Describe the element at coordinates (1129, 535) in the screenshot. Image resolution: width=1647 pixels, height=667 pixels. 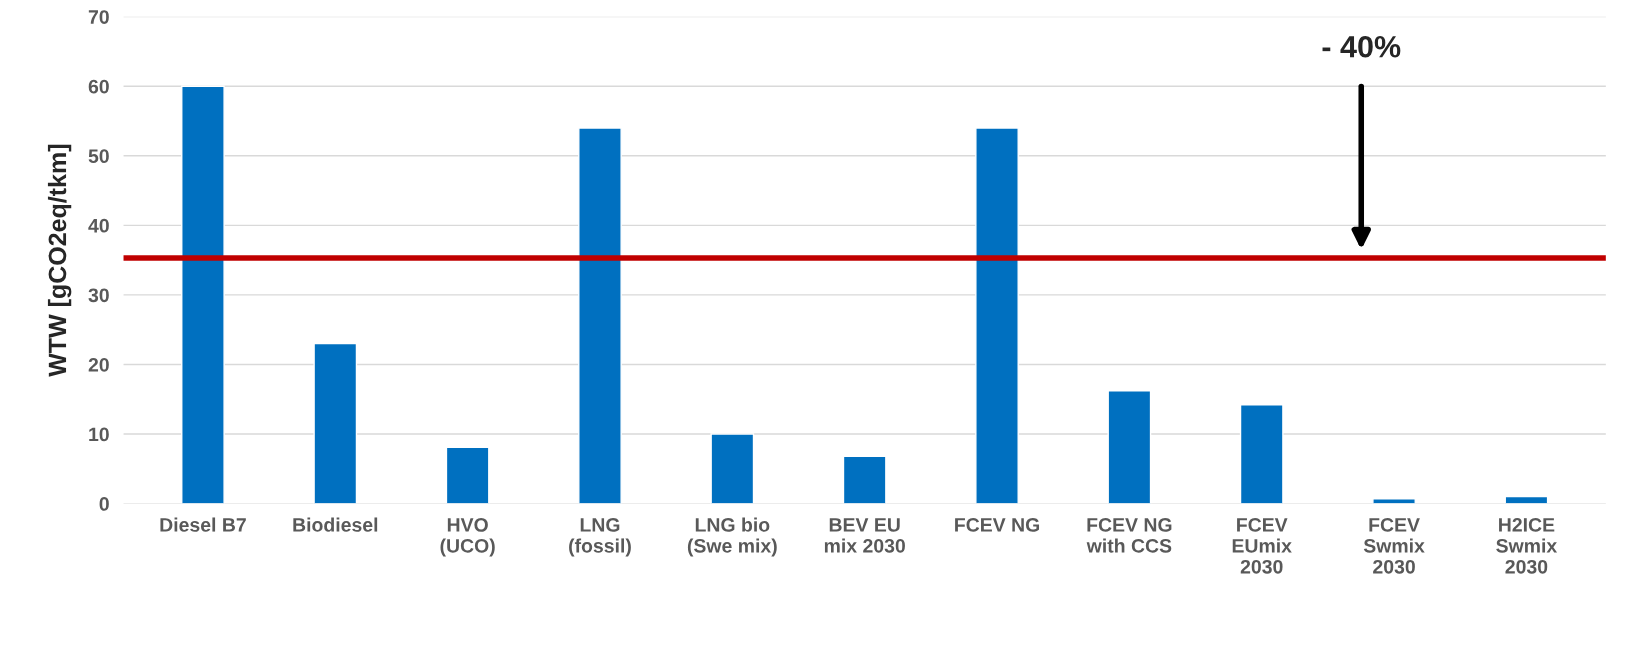
I see `x-tick-label: FCEV NG with CCS` at that location.